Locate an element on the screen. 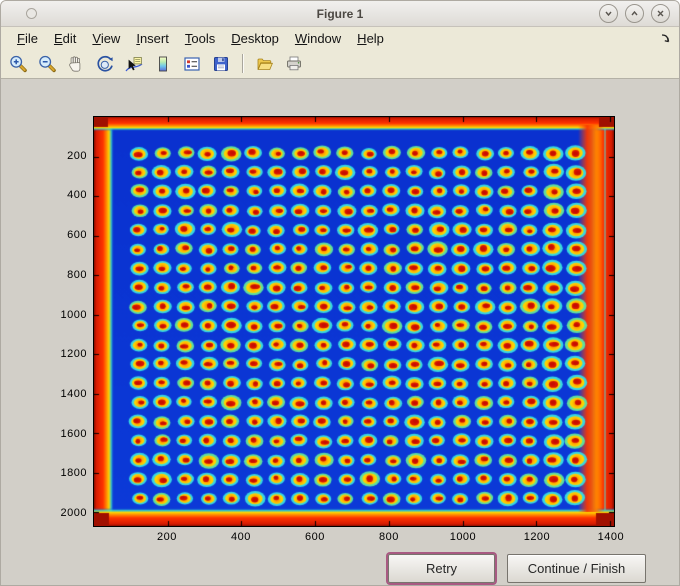 This screenshot has width=680, height=586. save-figure-button is located at coordinates (221, 64).